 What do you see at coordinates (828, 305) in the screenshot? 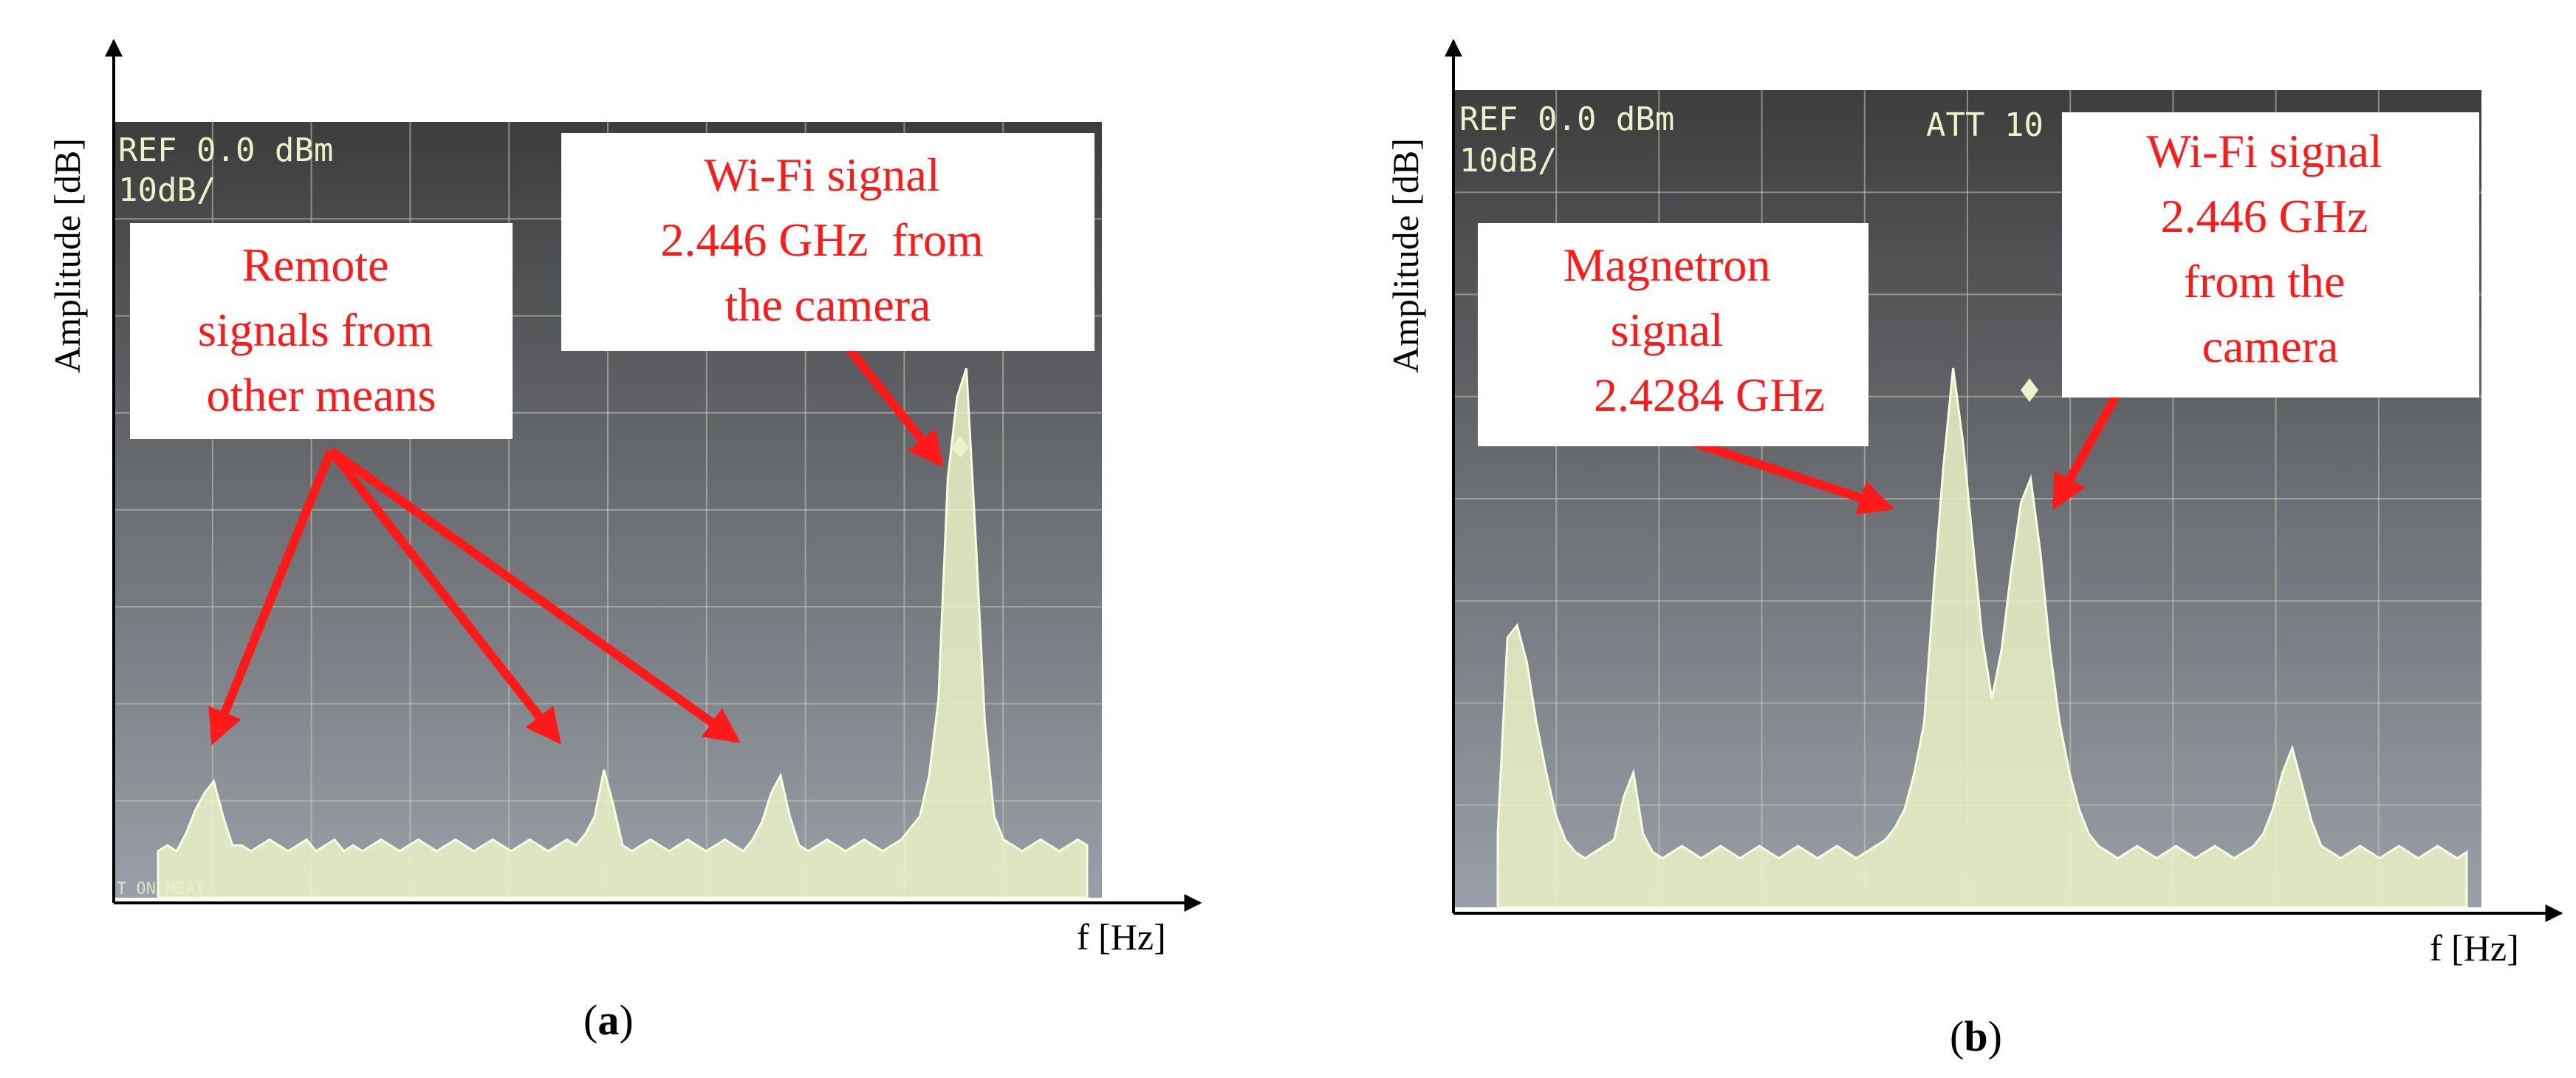
I see `annotation-wifi-a-line-3: the camera` at bounding box center [828, 305].